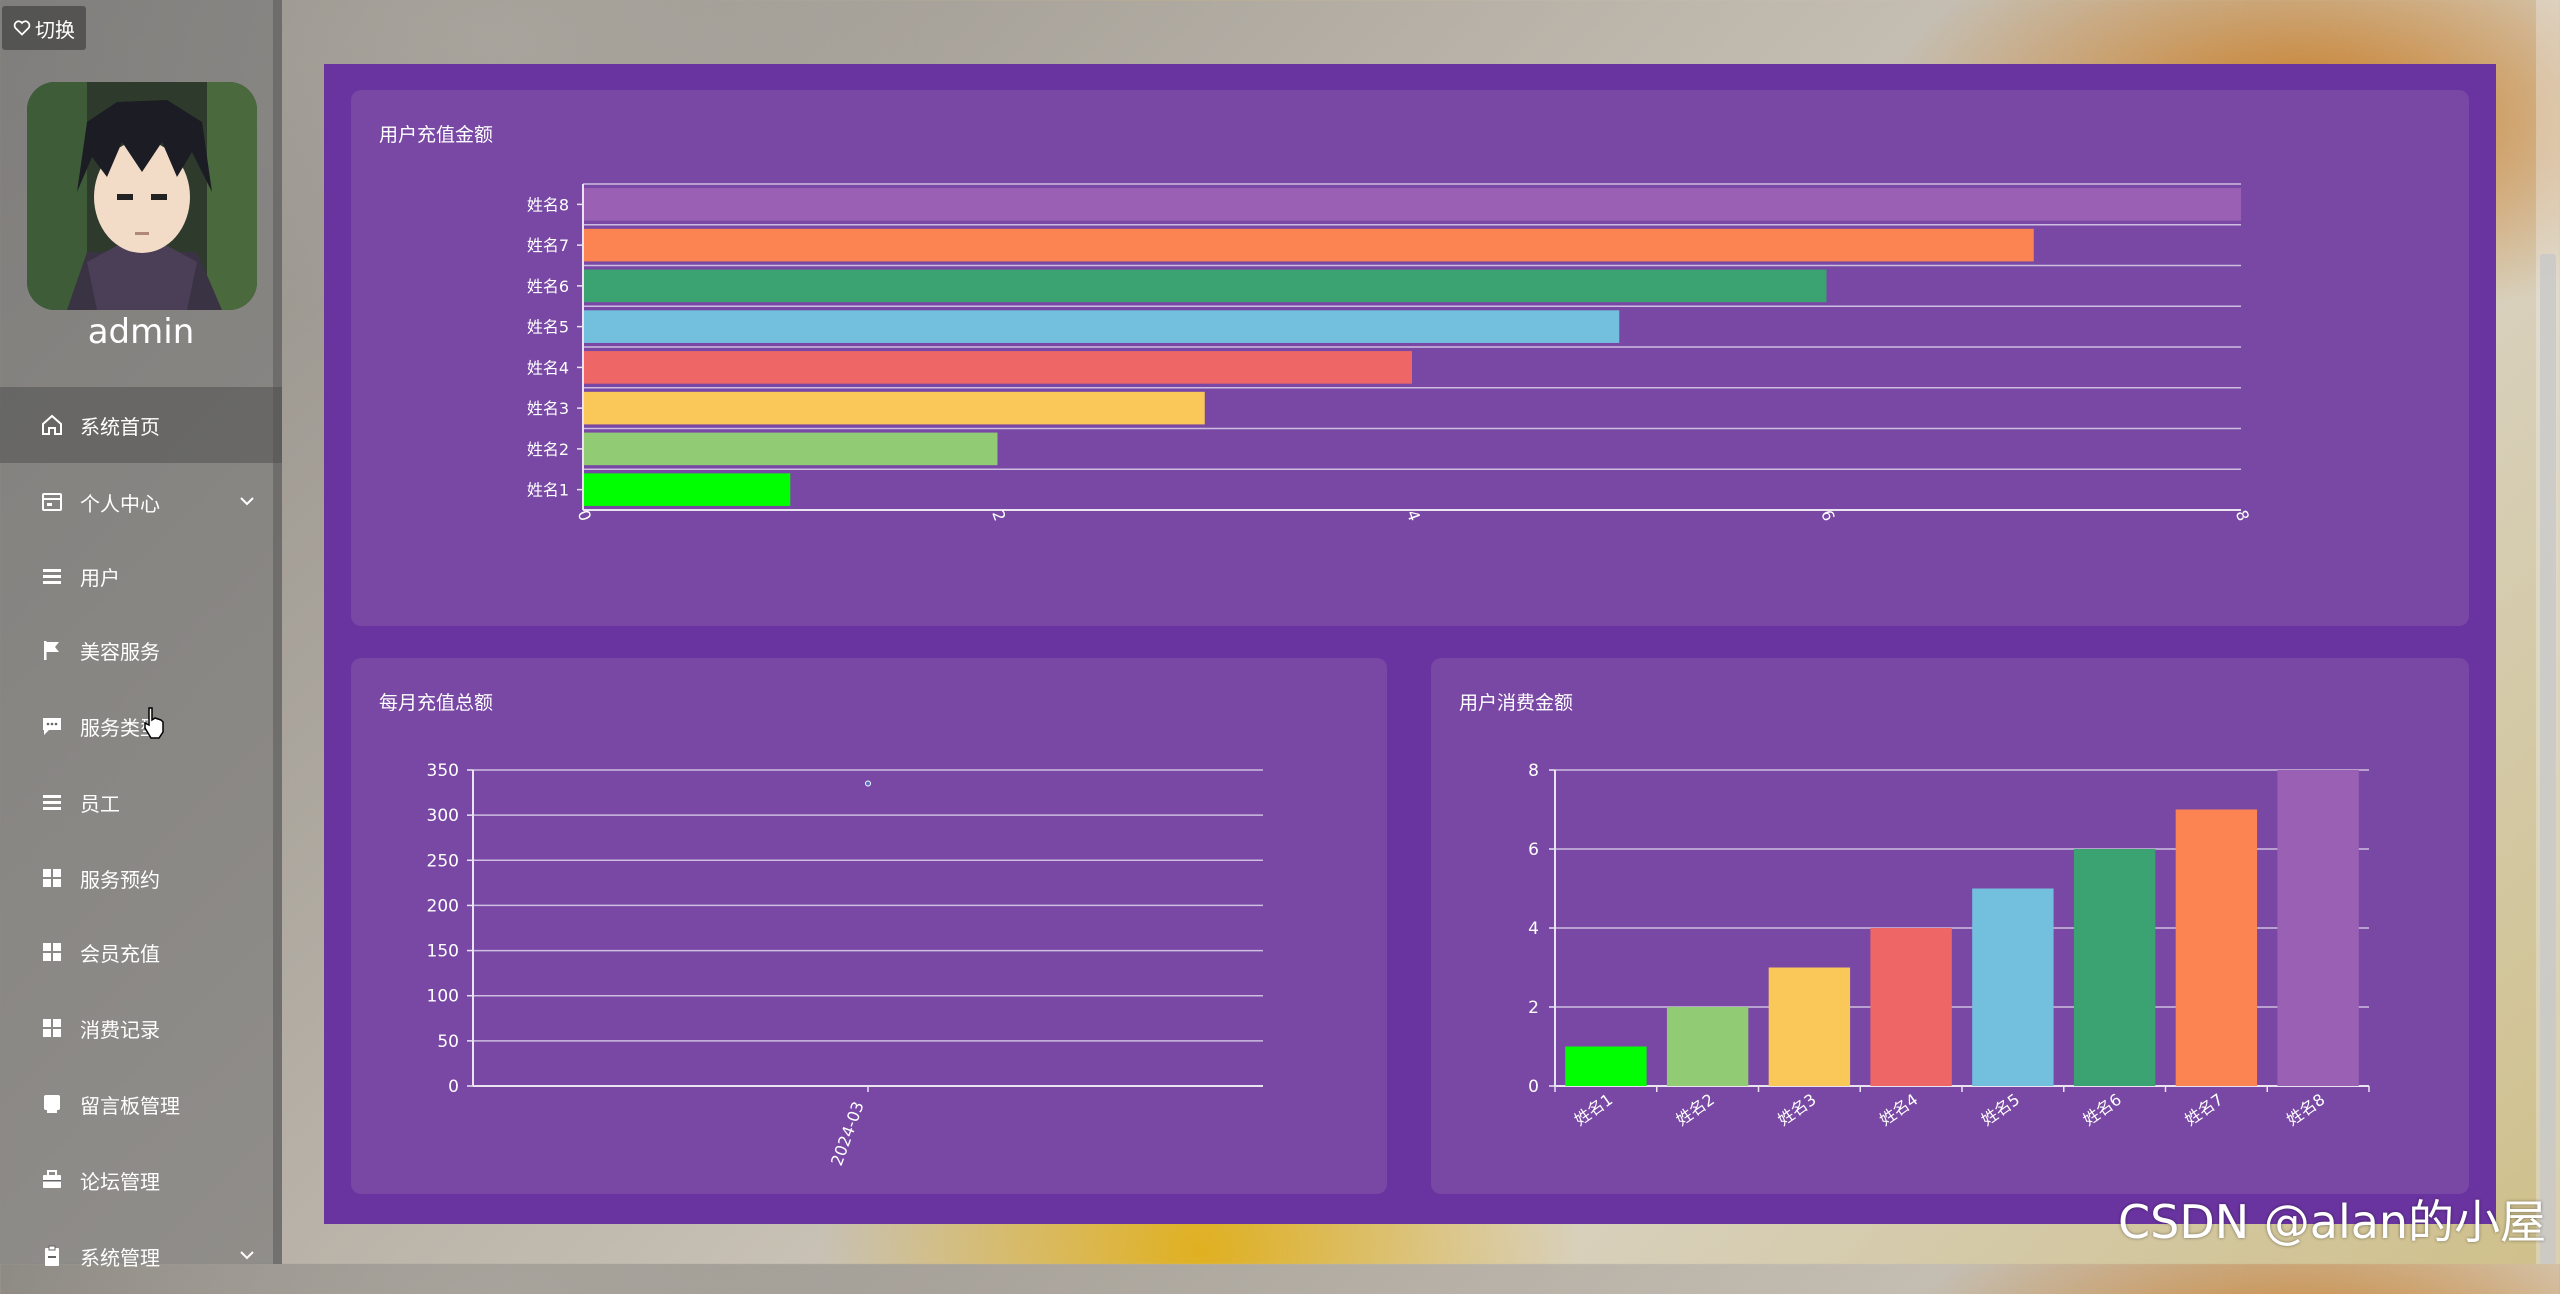  Describe the element at coordinates (52, 1179) in the screenshot. I see `briefcase-icon` at that location.